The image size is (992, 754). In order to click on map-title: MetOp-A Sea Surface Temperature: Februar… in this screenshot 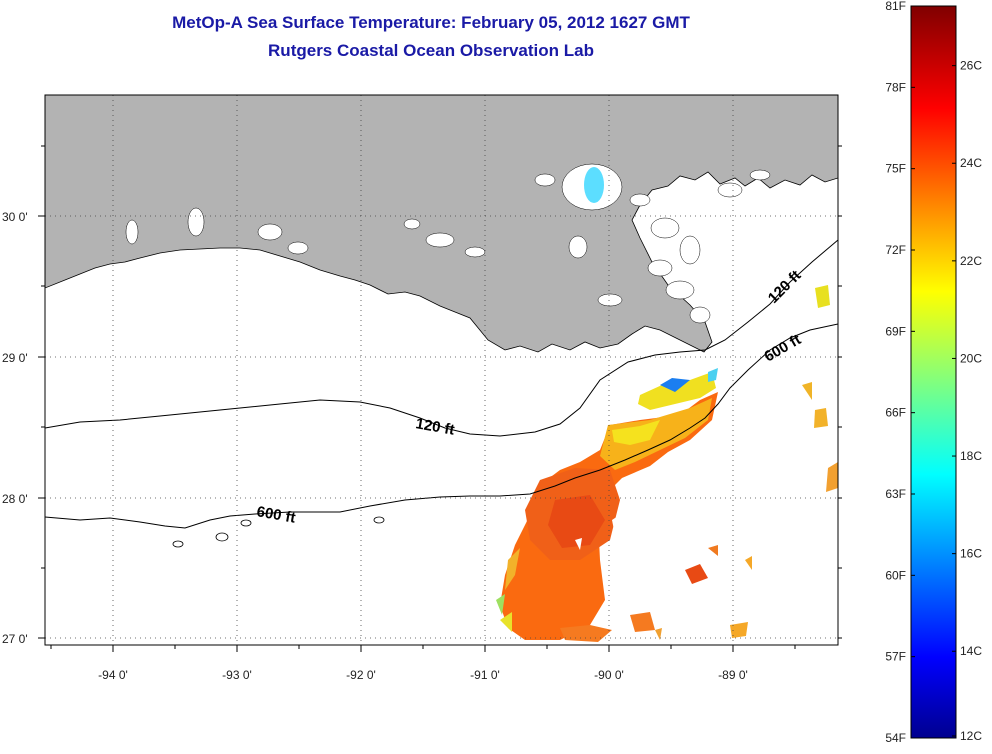, I will do `click(431, 22)`.